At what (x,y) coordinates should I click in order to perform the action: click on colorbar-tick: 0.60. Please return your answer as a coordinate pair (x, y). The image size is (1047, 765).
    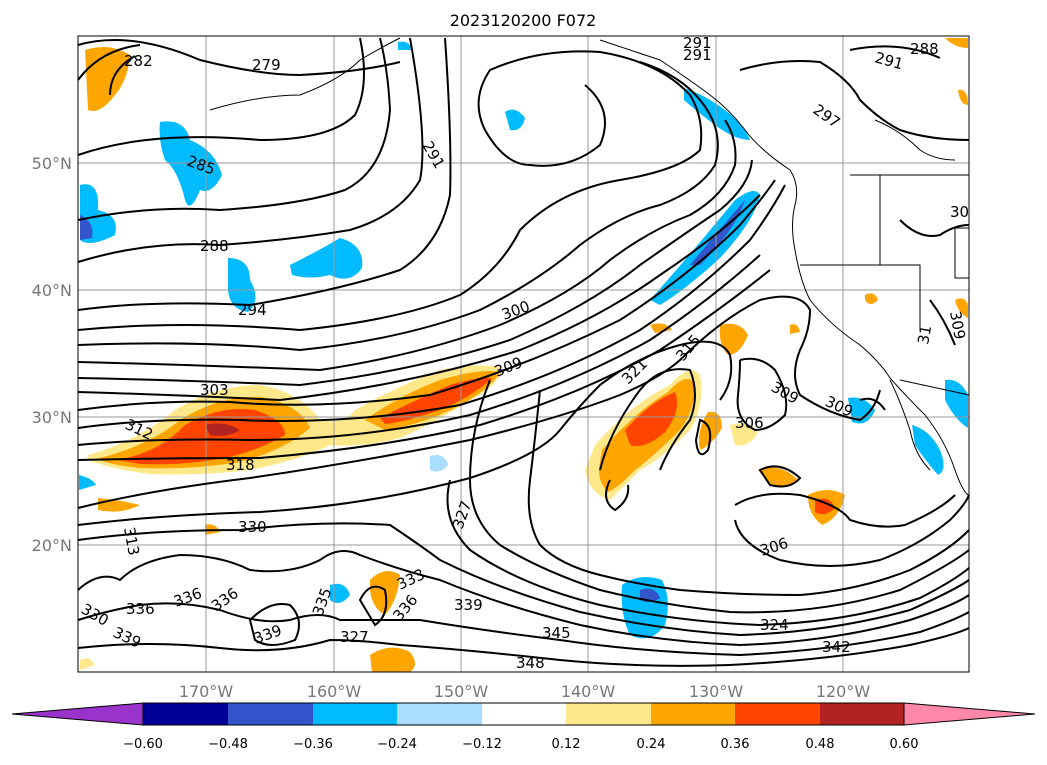
    Looking at the image, I should click on (904, 744).